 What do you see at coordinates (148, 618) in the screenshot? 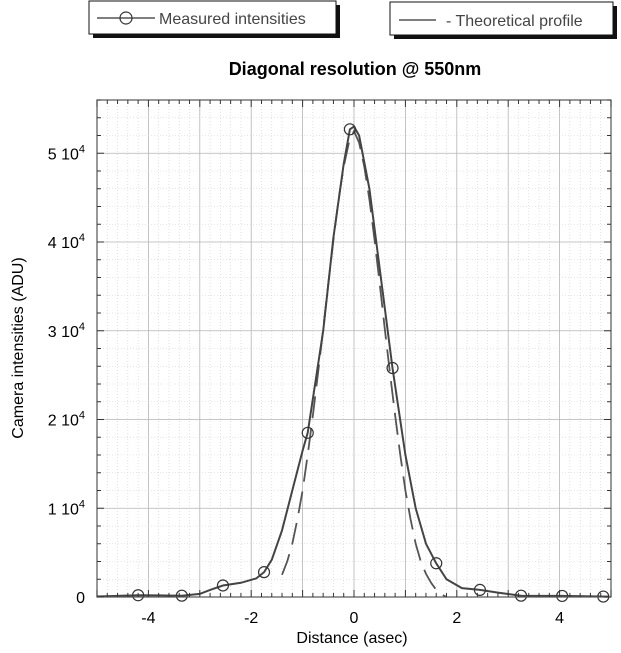
I see `x-tick-label: -4` at bounding box center [148, 618].